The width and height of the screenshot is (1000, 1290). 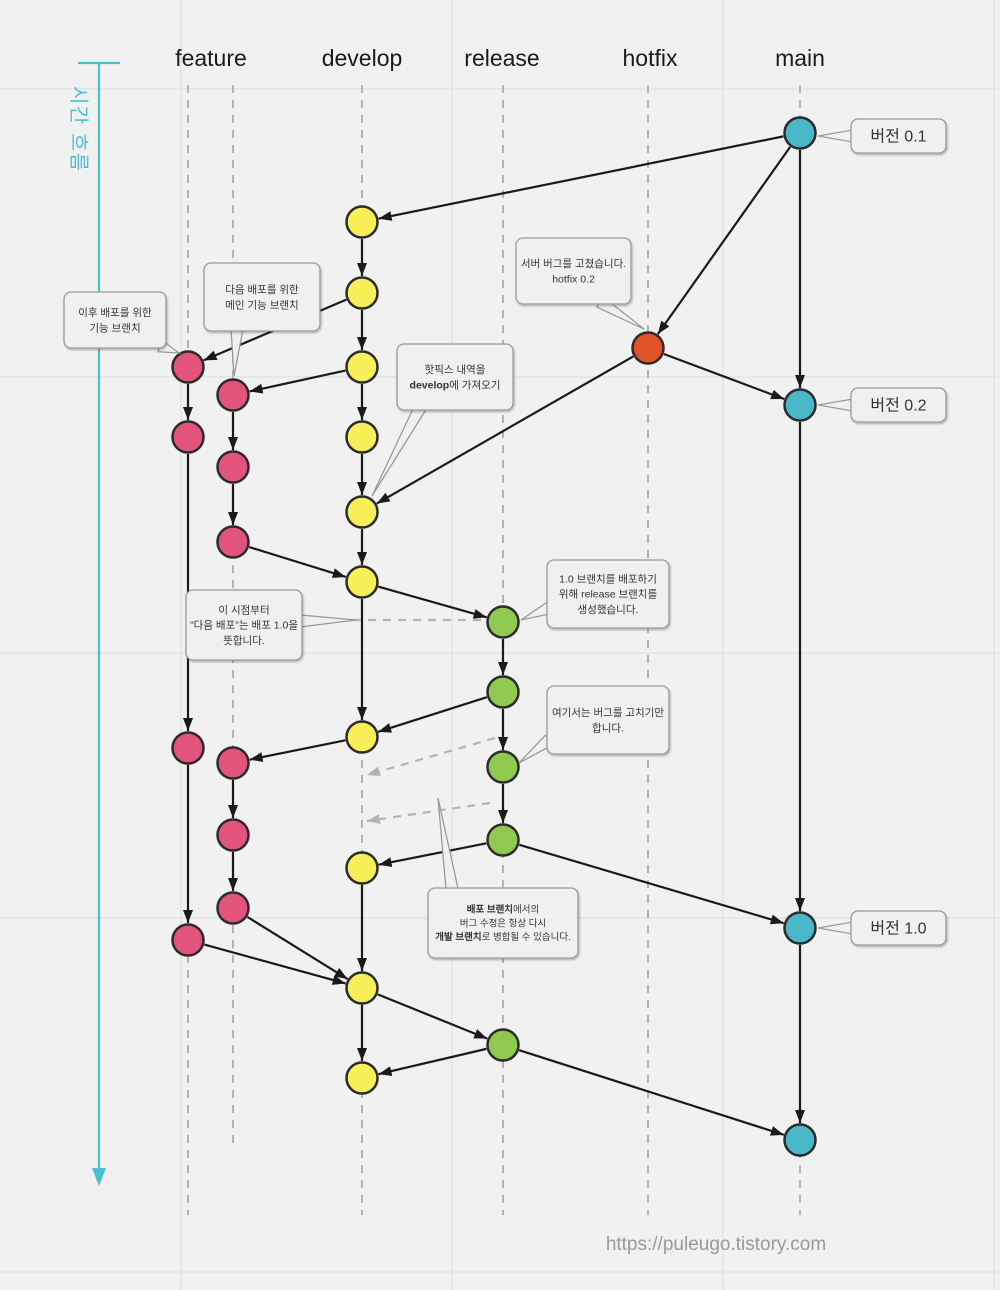 I want to click on headers-layer: feature develop release hotfix main, so click(x=500, y=58).